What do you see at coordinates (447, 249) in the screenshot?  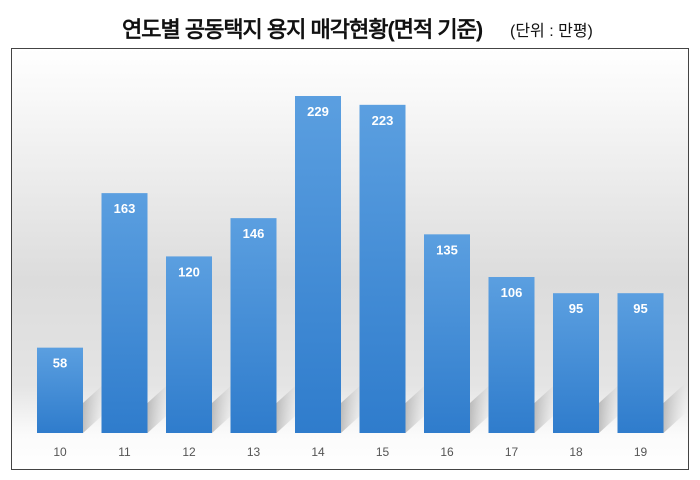 I see `data-label: 135` at bounding box center [447, 249].